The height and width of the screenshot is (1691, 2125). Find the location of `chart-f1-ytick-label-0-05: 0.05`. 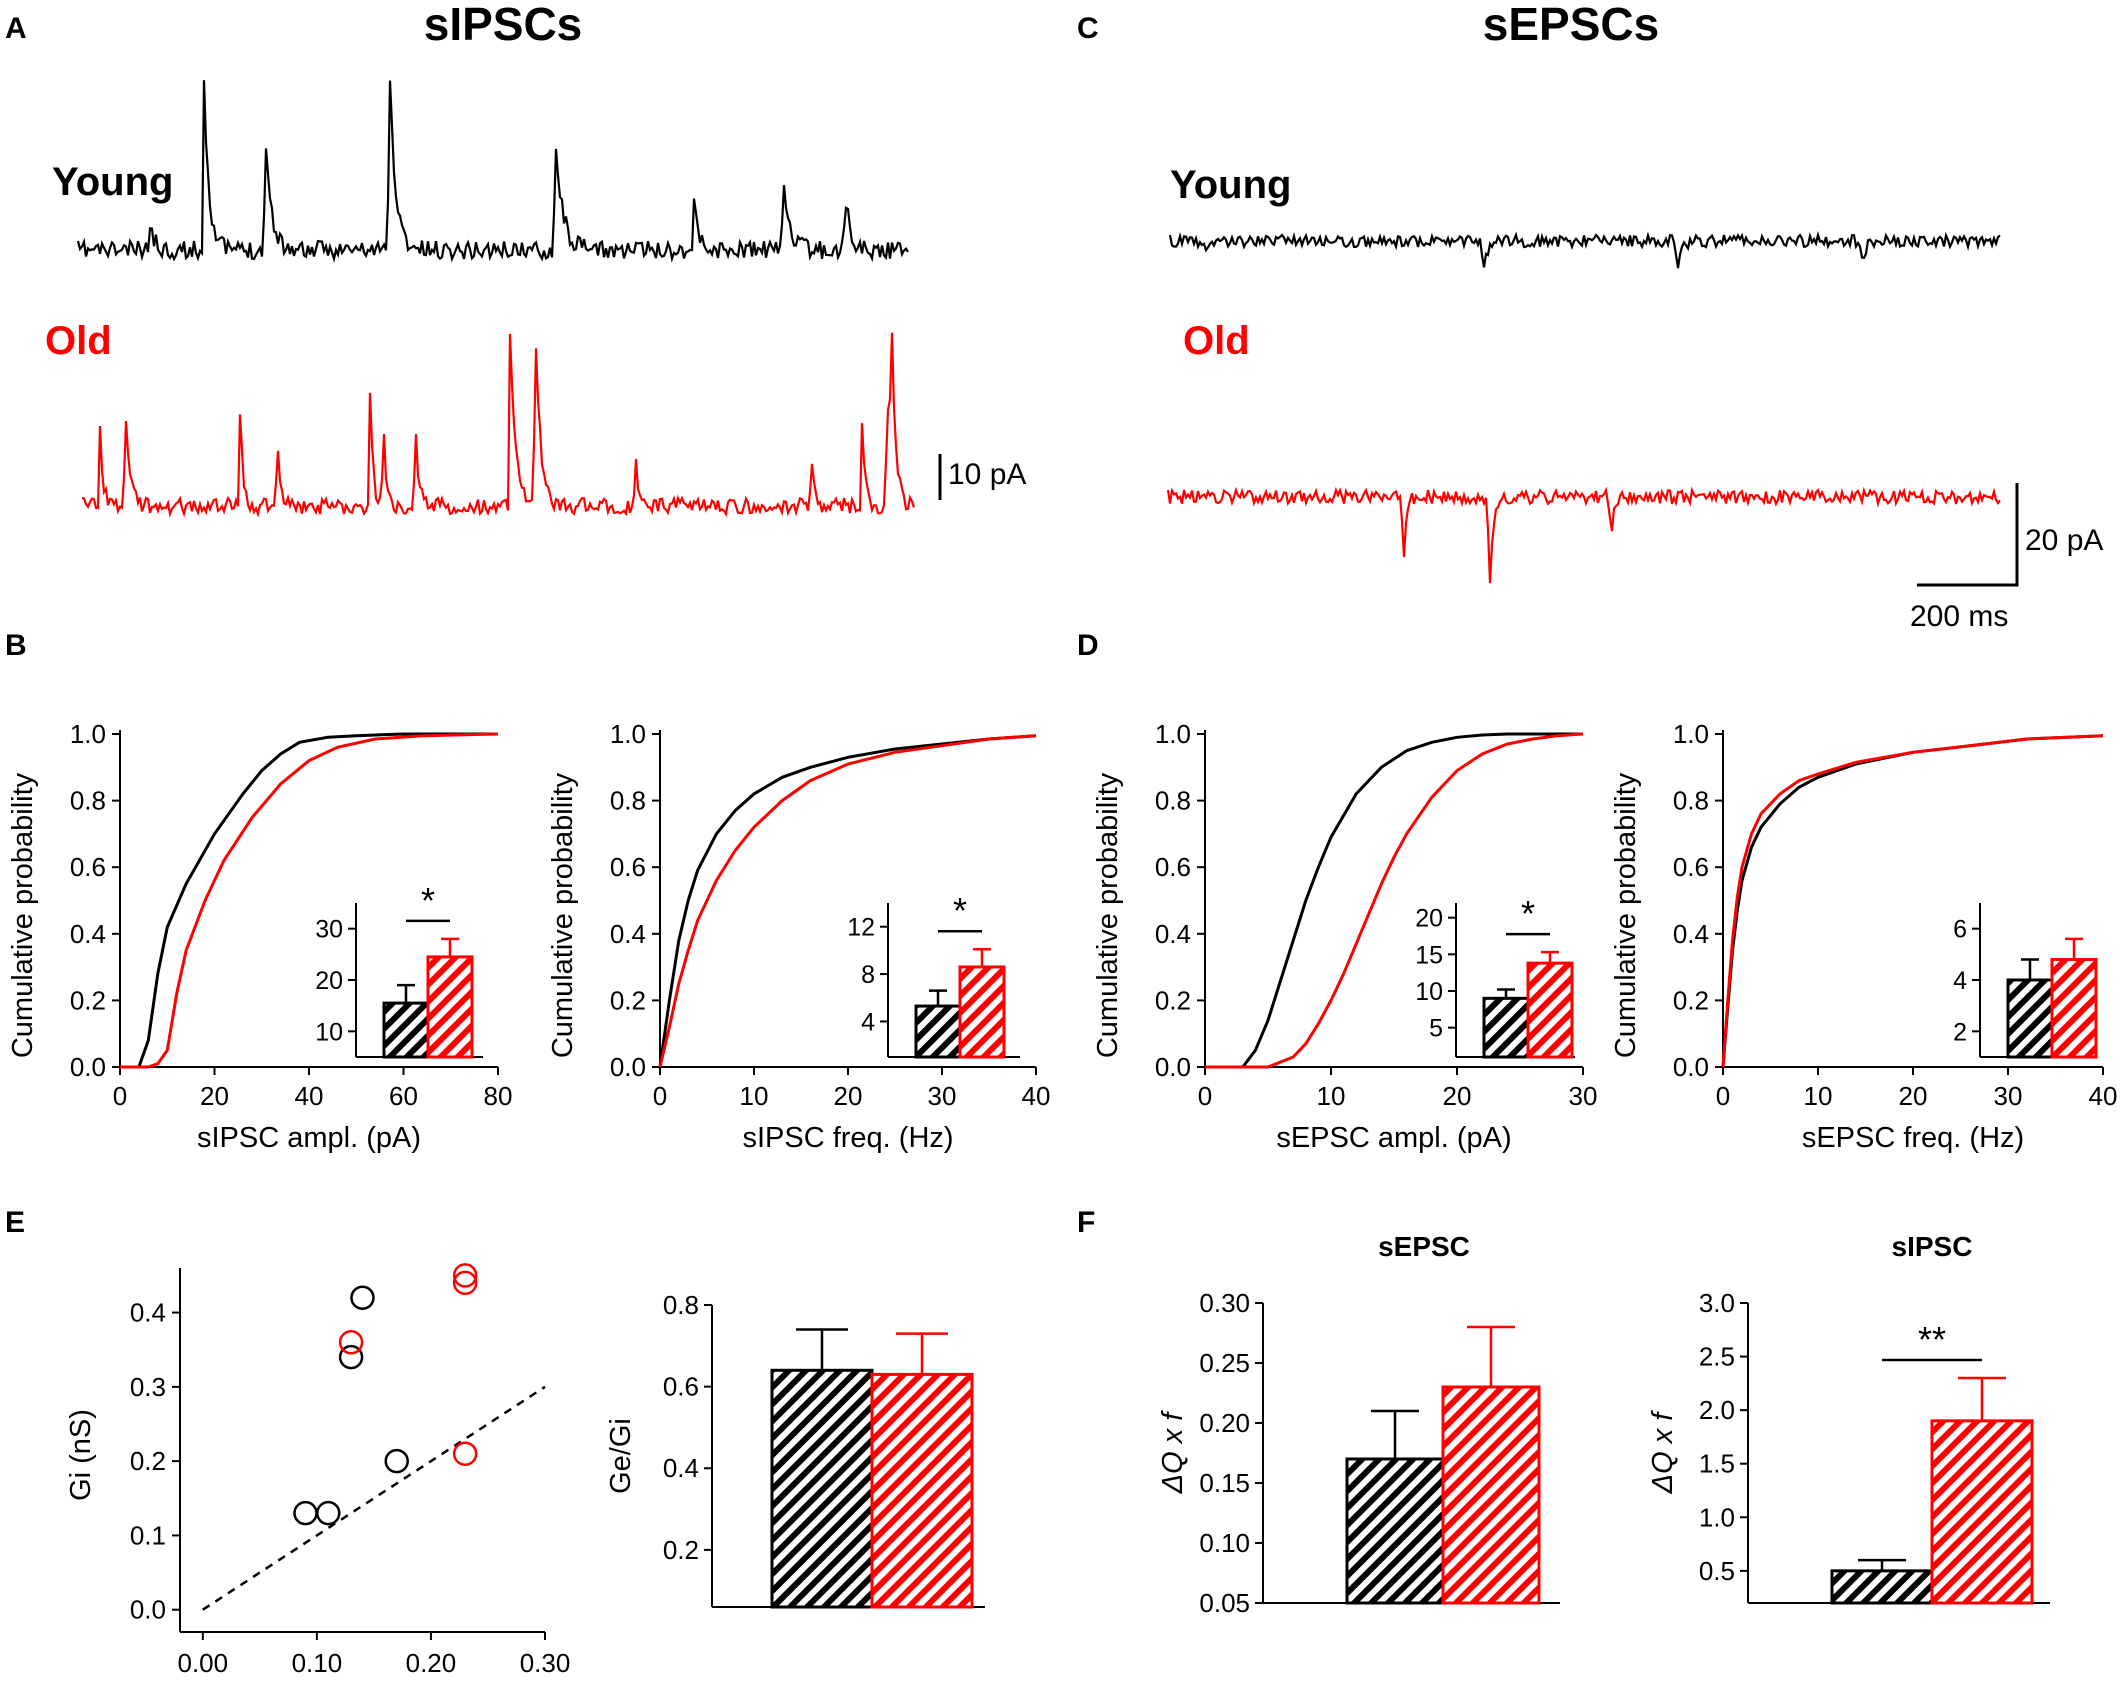

chart-f1-ytick-label-0-05: 0.05 is located at coordinates (1224, 1603).